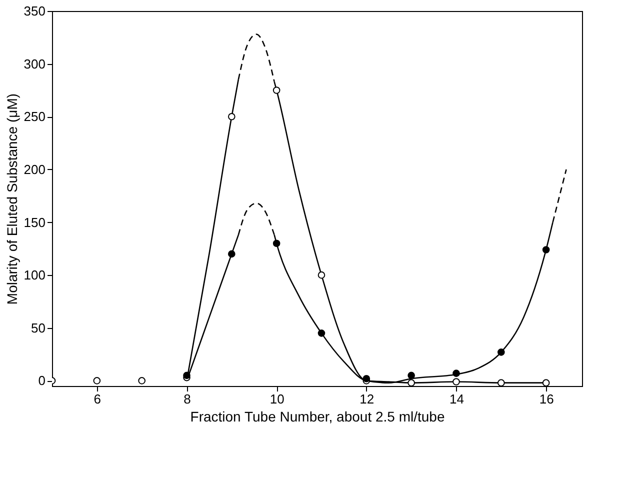 The width and height of the screenshot is (636, 478). Describe the element at coordinates (98, 399) in the screenshot. I see `x-tick-label: 6` at that location.